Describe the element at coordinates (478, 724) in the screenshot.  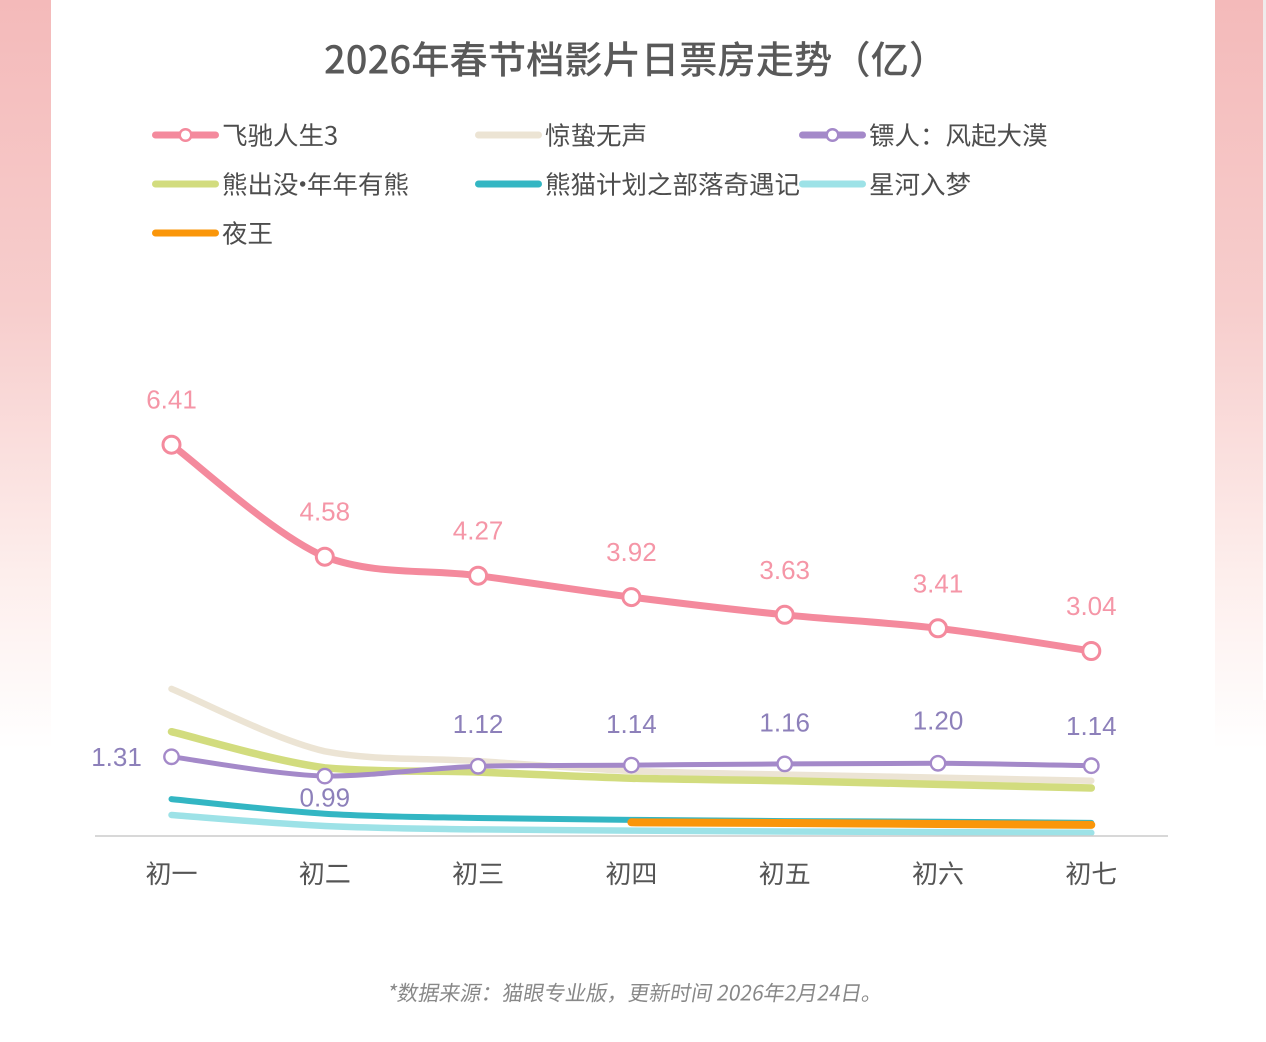
I see `svg-text: 1.12` at that location.